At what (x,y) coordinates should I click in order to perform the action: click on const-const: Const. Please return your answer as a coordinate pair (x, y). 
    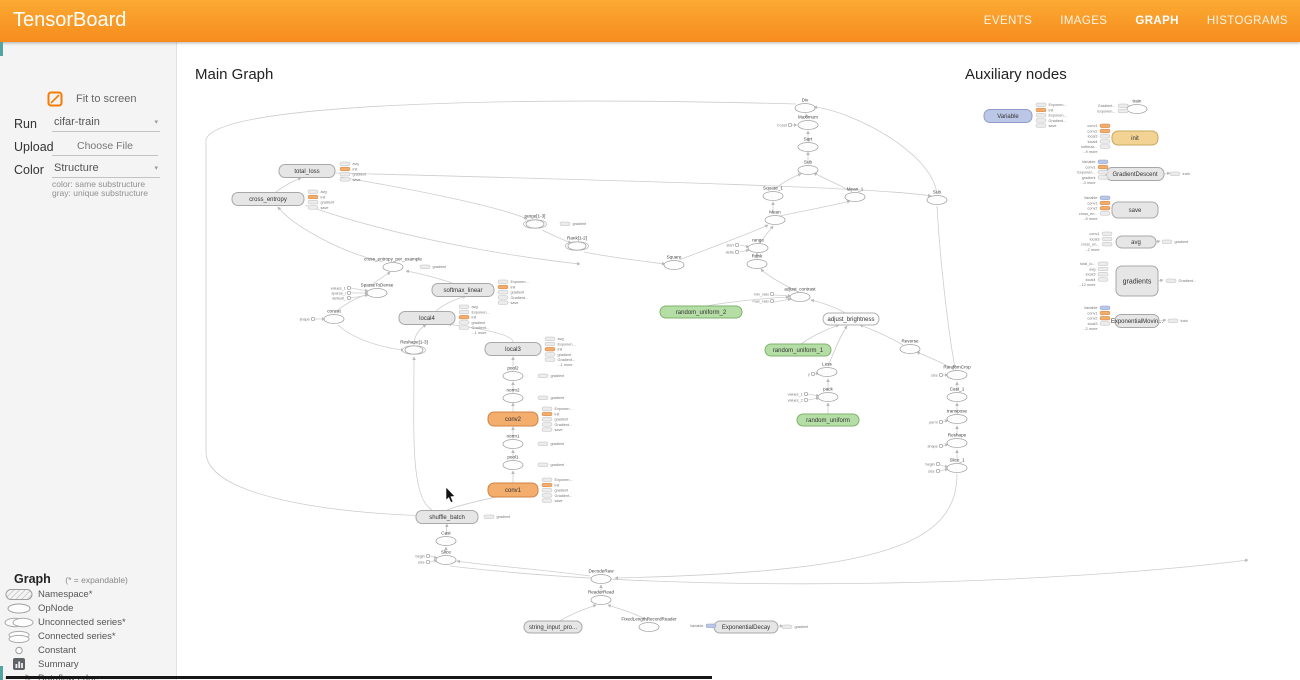
    Looking at the image, I should click on (785, 124).